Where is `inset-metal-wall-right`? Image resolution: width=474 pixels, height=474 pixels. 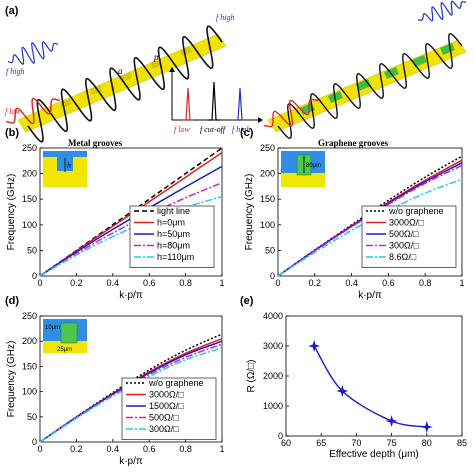 inset-metal-wall-right is located at coordinates (80, 165).